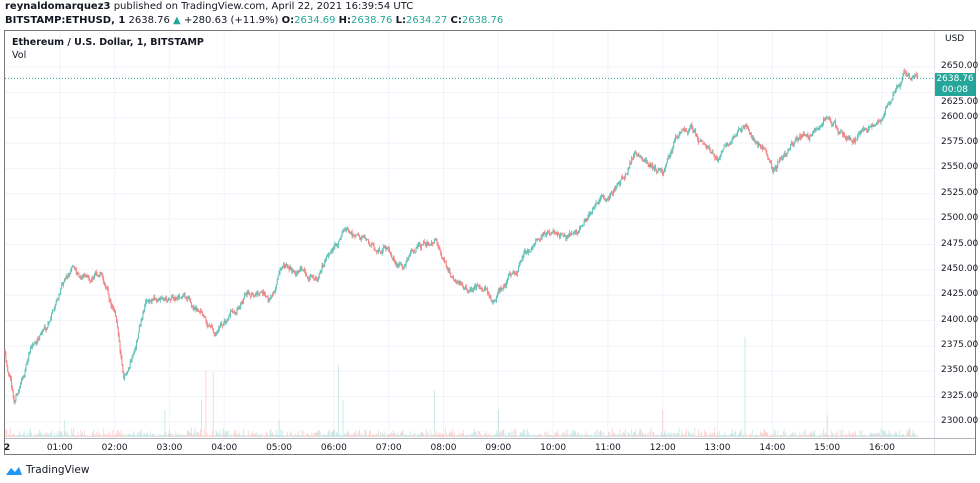  What do you see at coordinates (47, 470) in the screenshot?
I see `tradingview-logo: TradingView` at bounding box center [47, 470].